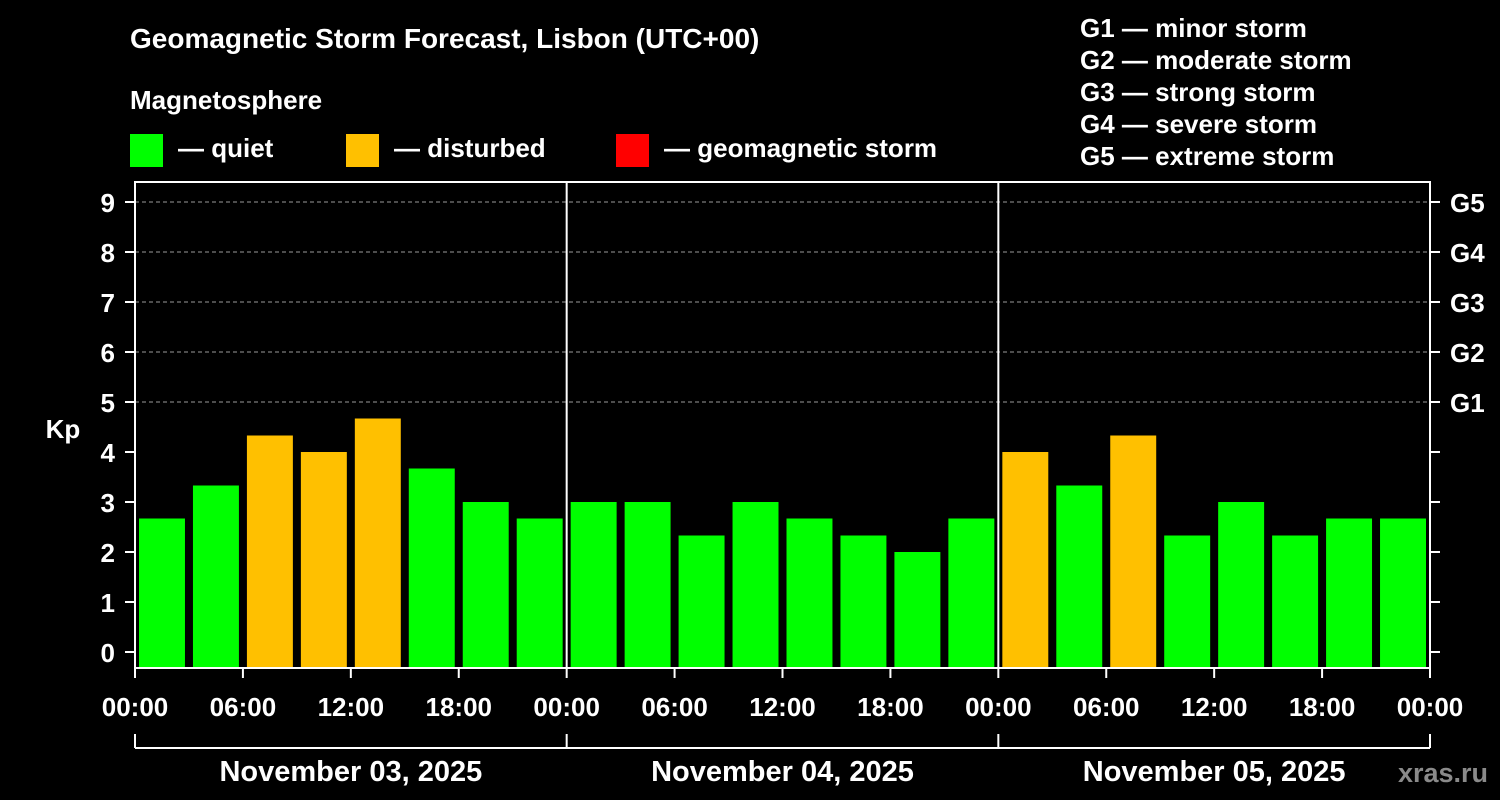 The image size is (1500, 800). I want to click on date-label: November 03, 2025, so click(350, 772).